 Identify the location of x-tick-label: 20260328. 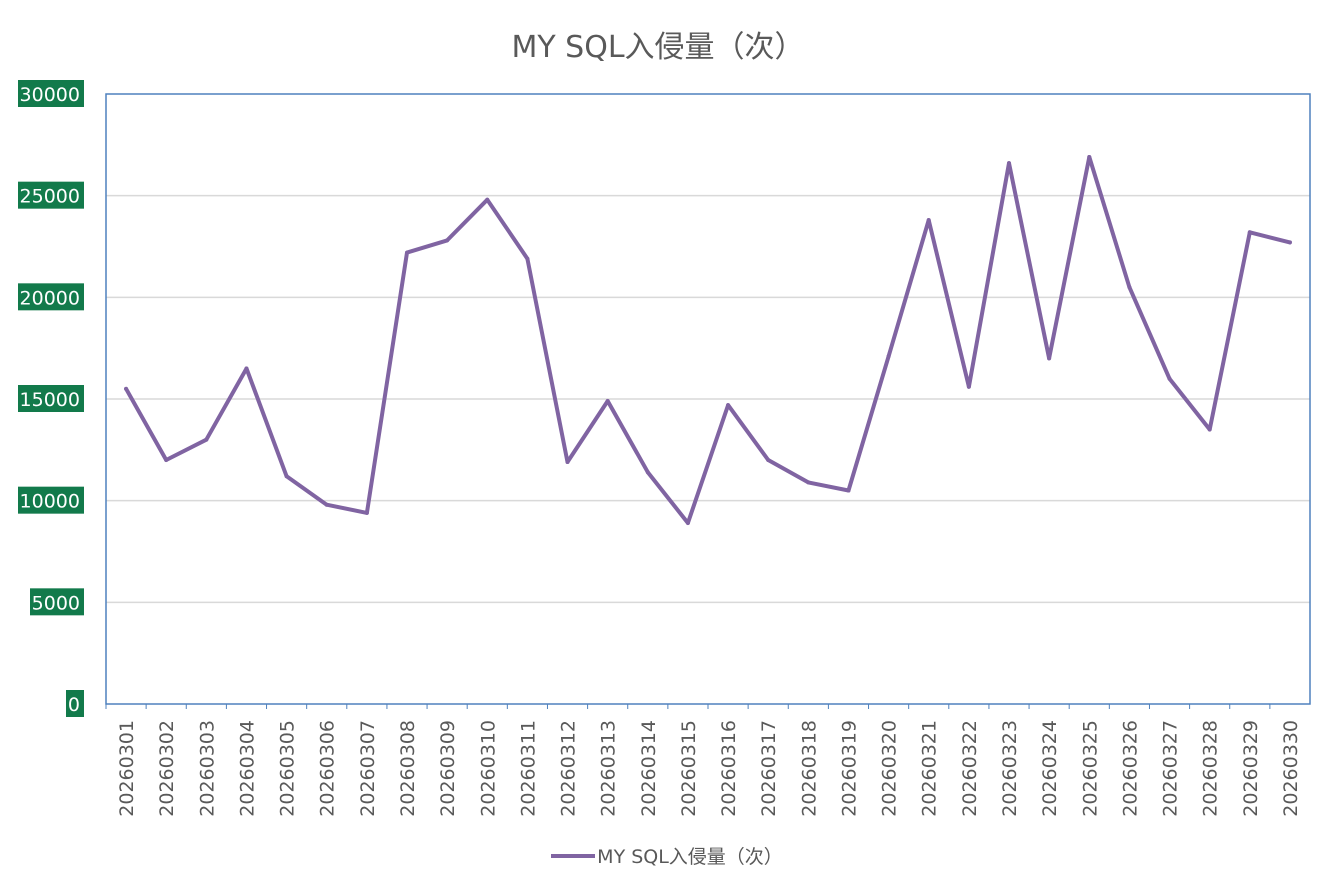
(1211, 768).